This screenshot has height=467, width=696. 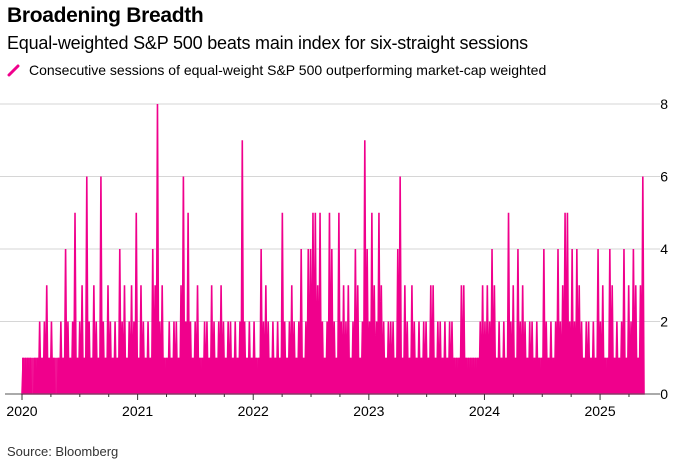 What do you see at coordinates (368, 411) in the screenshot?
I see `x-tick-label: 2023` at bounding box center [368, 411].